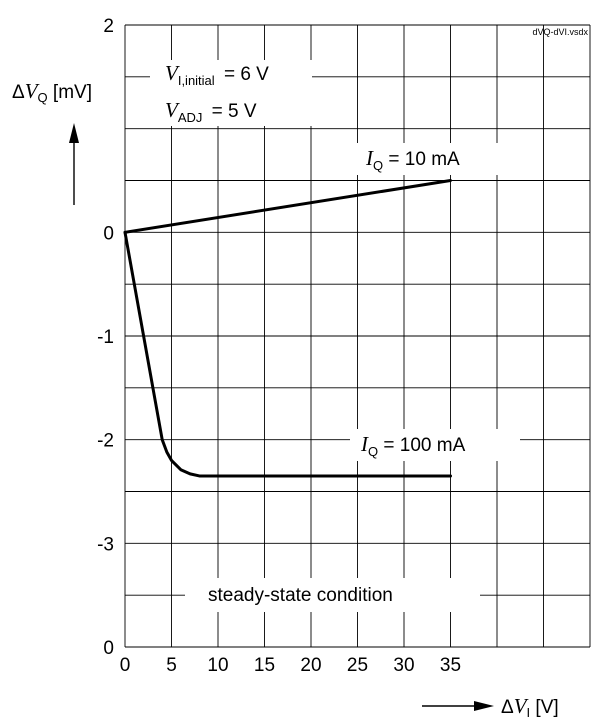 This screenshot has width=594, height=722. What do you see at coordinates (413, 445) in the screenshot?
I see `series-label-100ma: IQ = 100 mA` at bounding box center [413, 445].